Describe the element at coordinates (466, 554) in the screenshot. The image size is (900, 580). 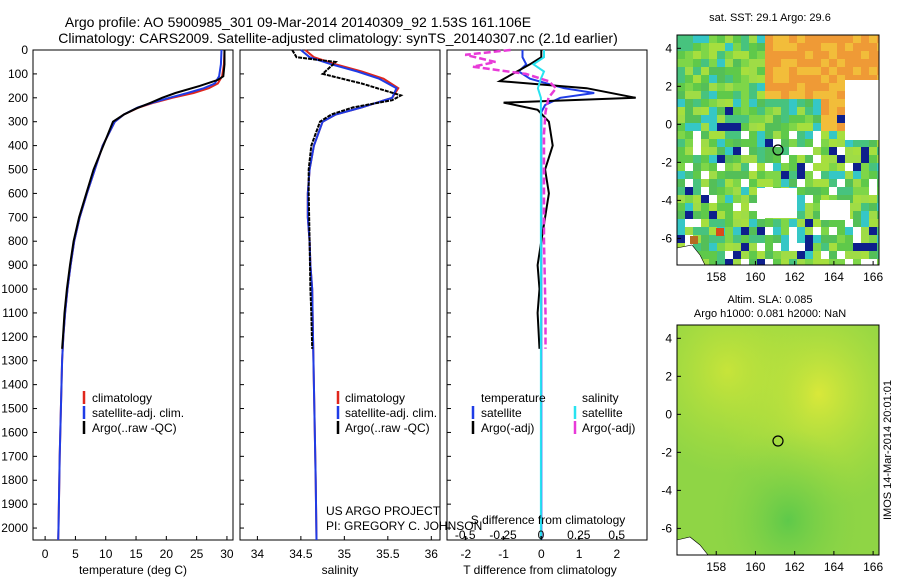
I see `x-tick-label: -2` at that location.